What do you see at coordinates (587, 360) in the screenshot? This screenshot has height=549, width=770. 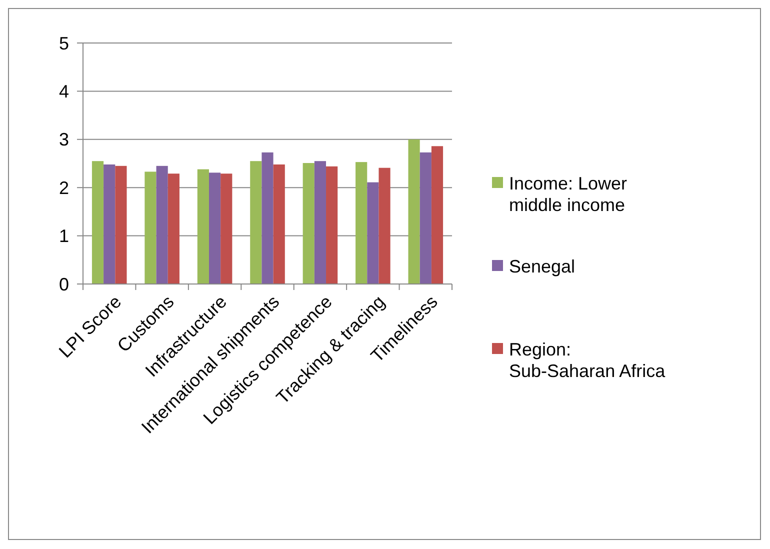 I see `legend-label: Region: Sub-Saharan Africa` at bounding box center [587, 360].